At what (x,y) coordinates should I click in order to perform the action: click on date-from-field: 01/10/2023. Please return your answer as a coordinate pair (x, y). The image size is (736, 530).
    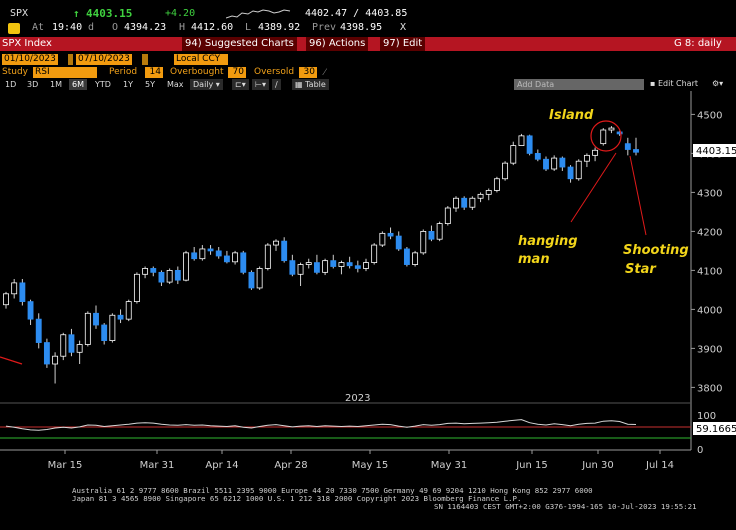
    Looking at the image, I should click on (30, 59).